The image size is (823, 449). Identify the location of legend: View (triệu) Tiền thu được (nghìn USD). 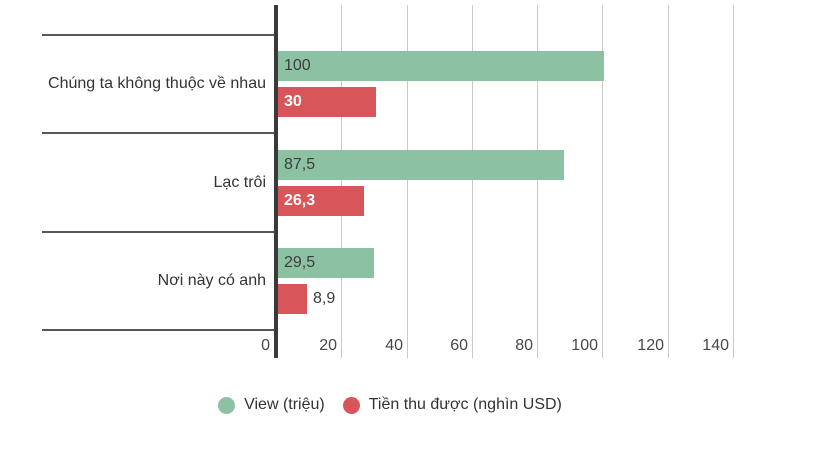
(390, 405).